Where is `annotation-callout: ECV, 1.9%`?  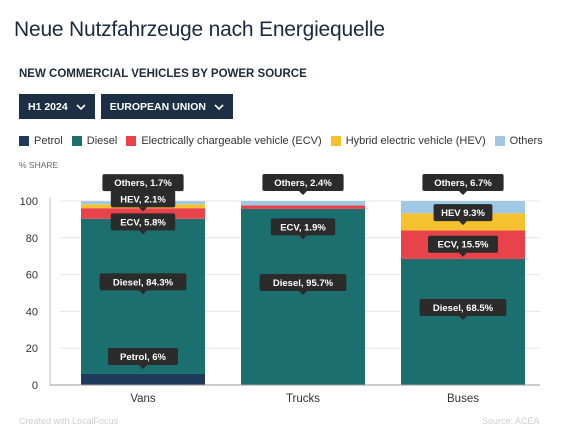 annotation-callout: ECV, 1.9% is located at coordinates (303, 229).